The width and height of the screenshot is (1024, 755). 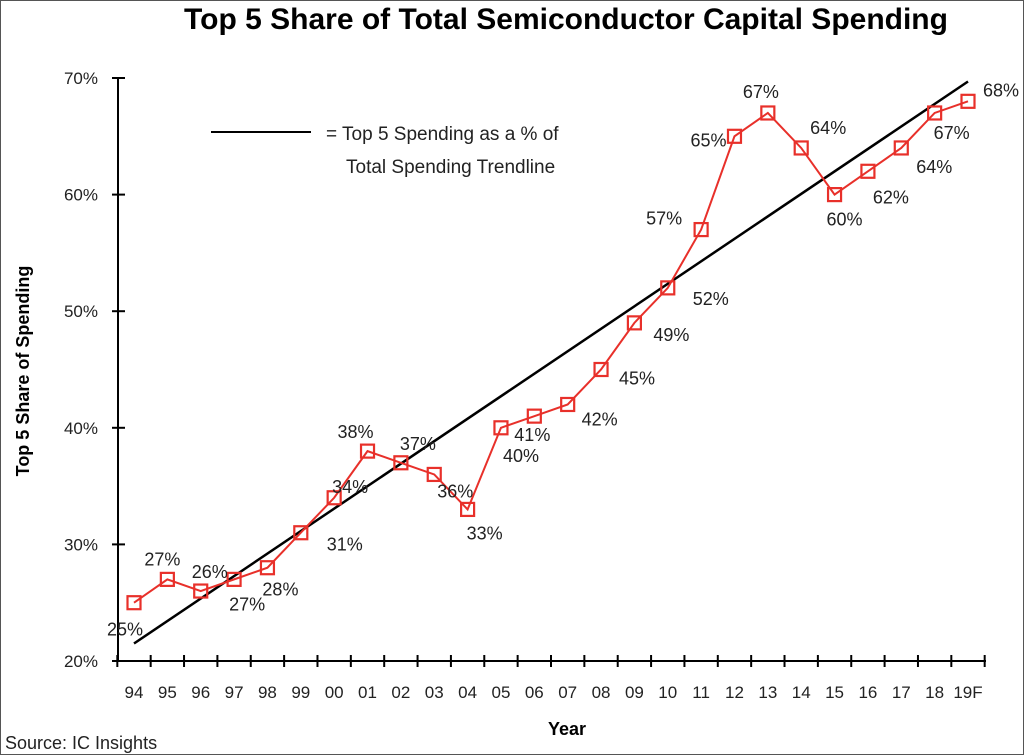 What do you see at coordinates (81, 311) in the screenshot?
I see `y-tick-label: 50%` at bounding box center [81, 311].